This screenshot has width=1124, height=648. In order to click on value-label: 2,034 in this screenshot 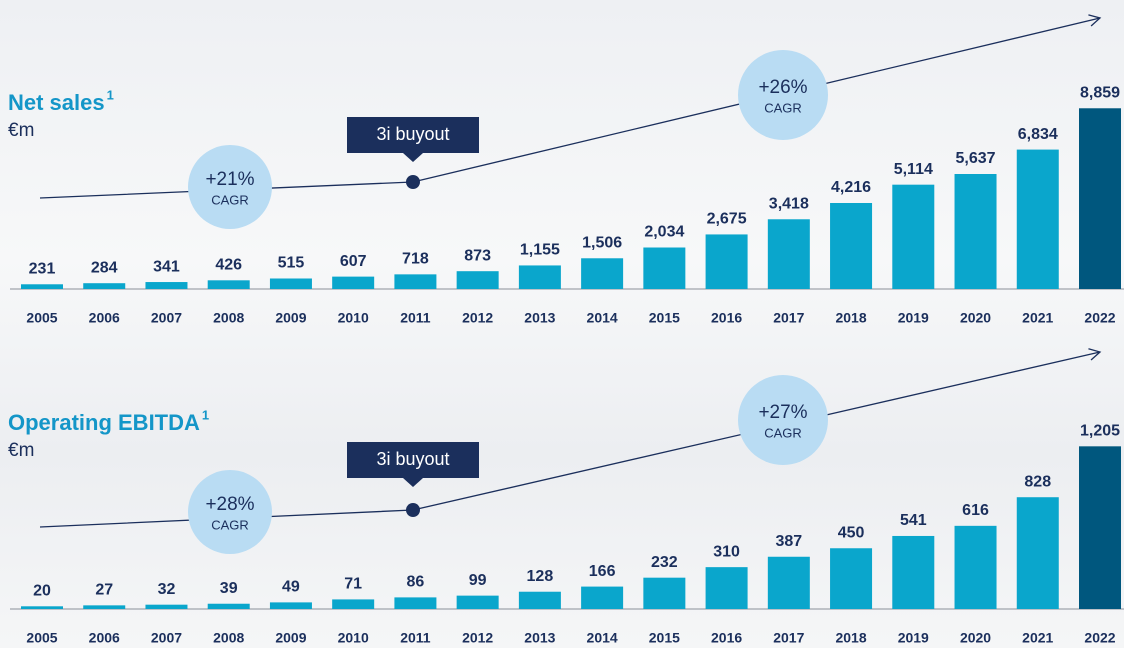, I will do `click(664, 232)`.